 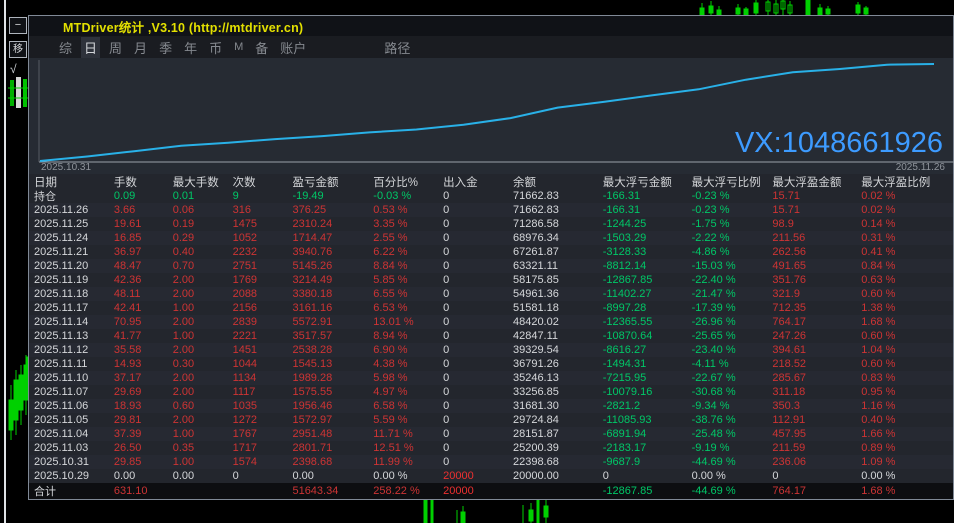 What do you see at coordinates (713, 491) in the screenshot?
I see `cell: -44.69 %` at bounding box center [713, 491].